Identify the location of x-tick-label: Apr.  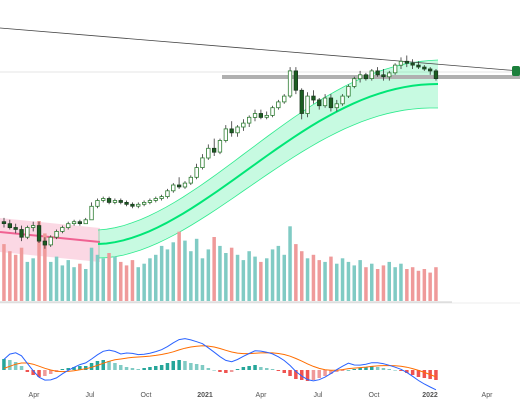
(35, 395).